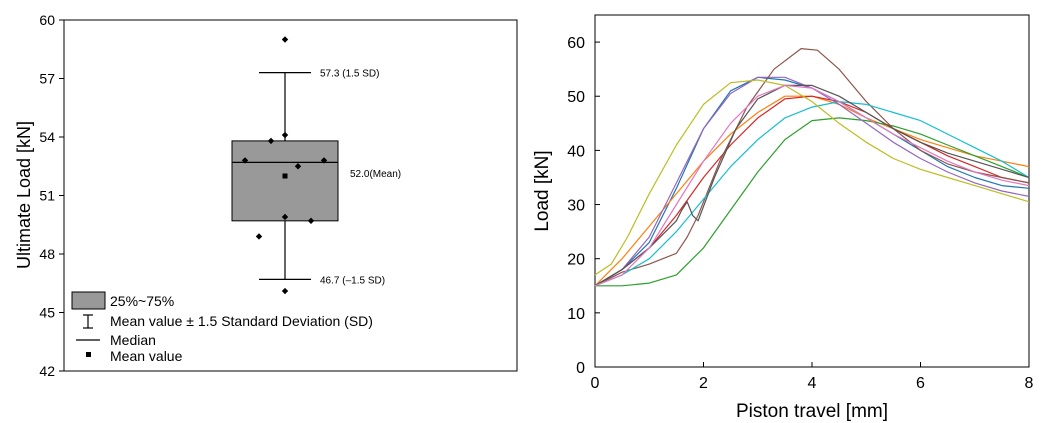 The height and width of the screenshot is (423, 1045). What do you see at coordinates (580, 368) in the screenshot?
I see `y-tick-label: 0` at bounding box center [580, 368].